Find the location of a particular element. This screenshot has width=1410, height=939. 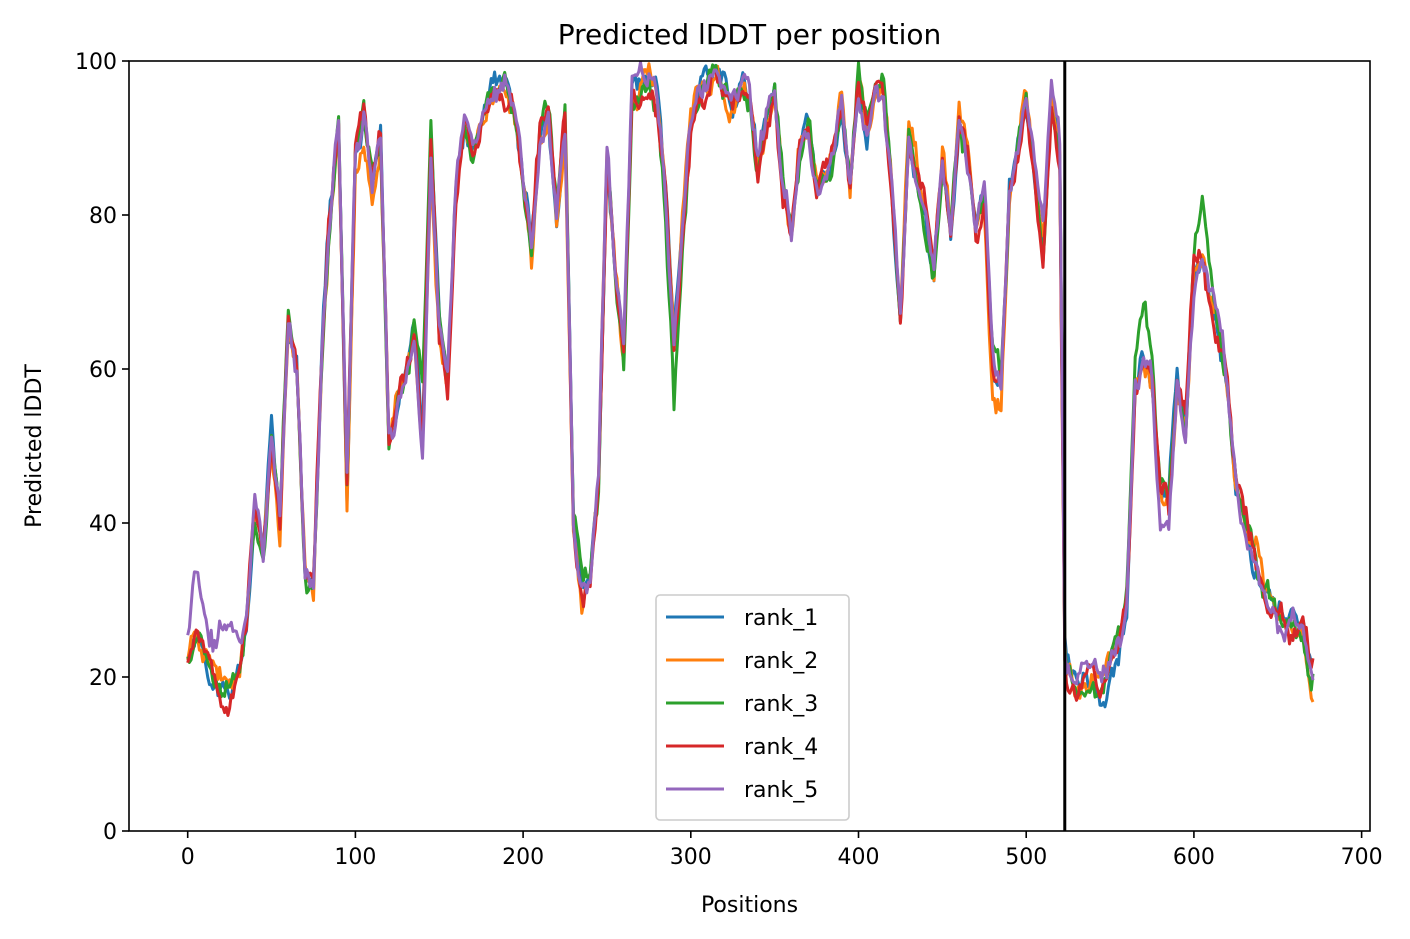

x-axis-ticks: 0 100 200 300 400 500 600 700 is located at coordinates (782, 850).